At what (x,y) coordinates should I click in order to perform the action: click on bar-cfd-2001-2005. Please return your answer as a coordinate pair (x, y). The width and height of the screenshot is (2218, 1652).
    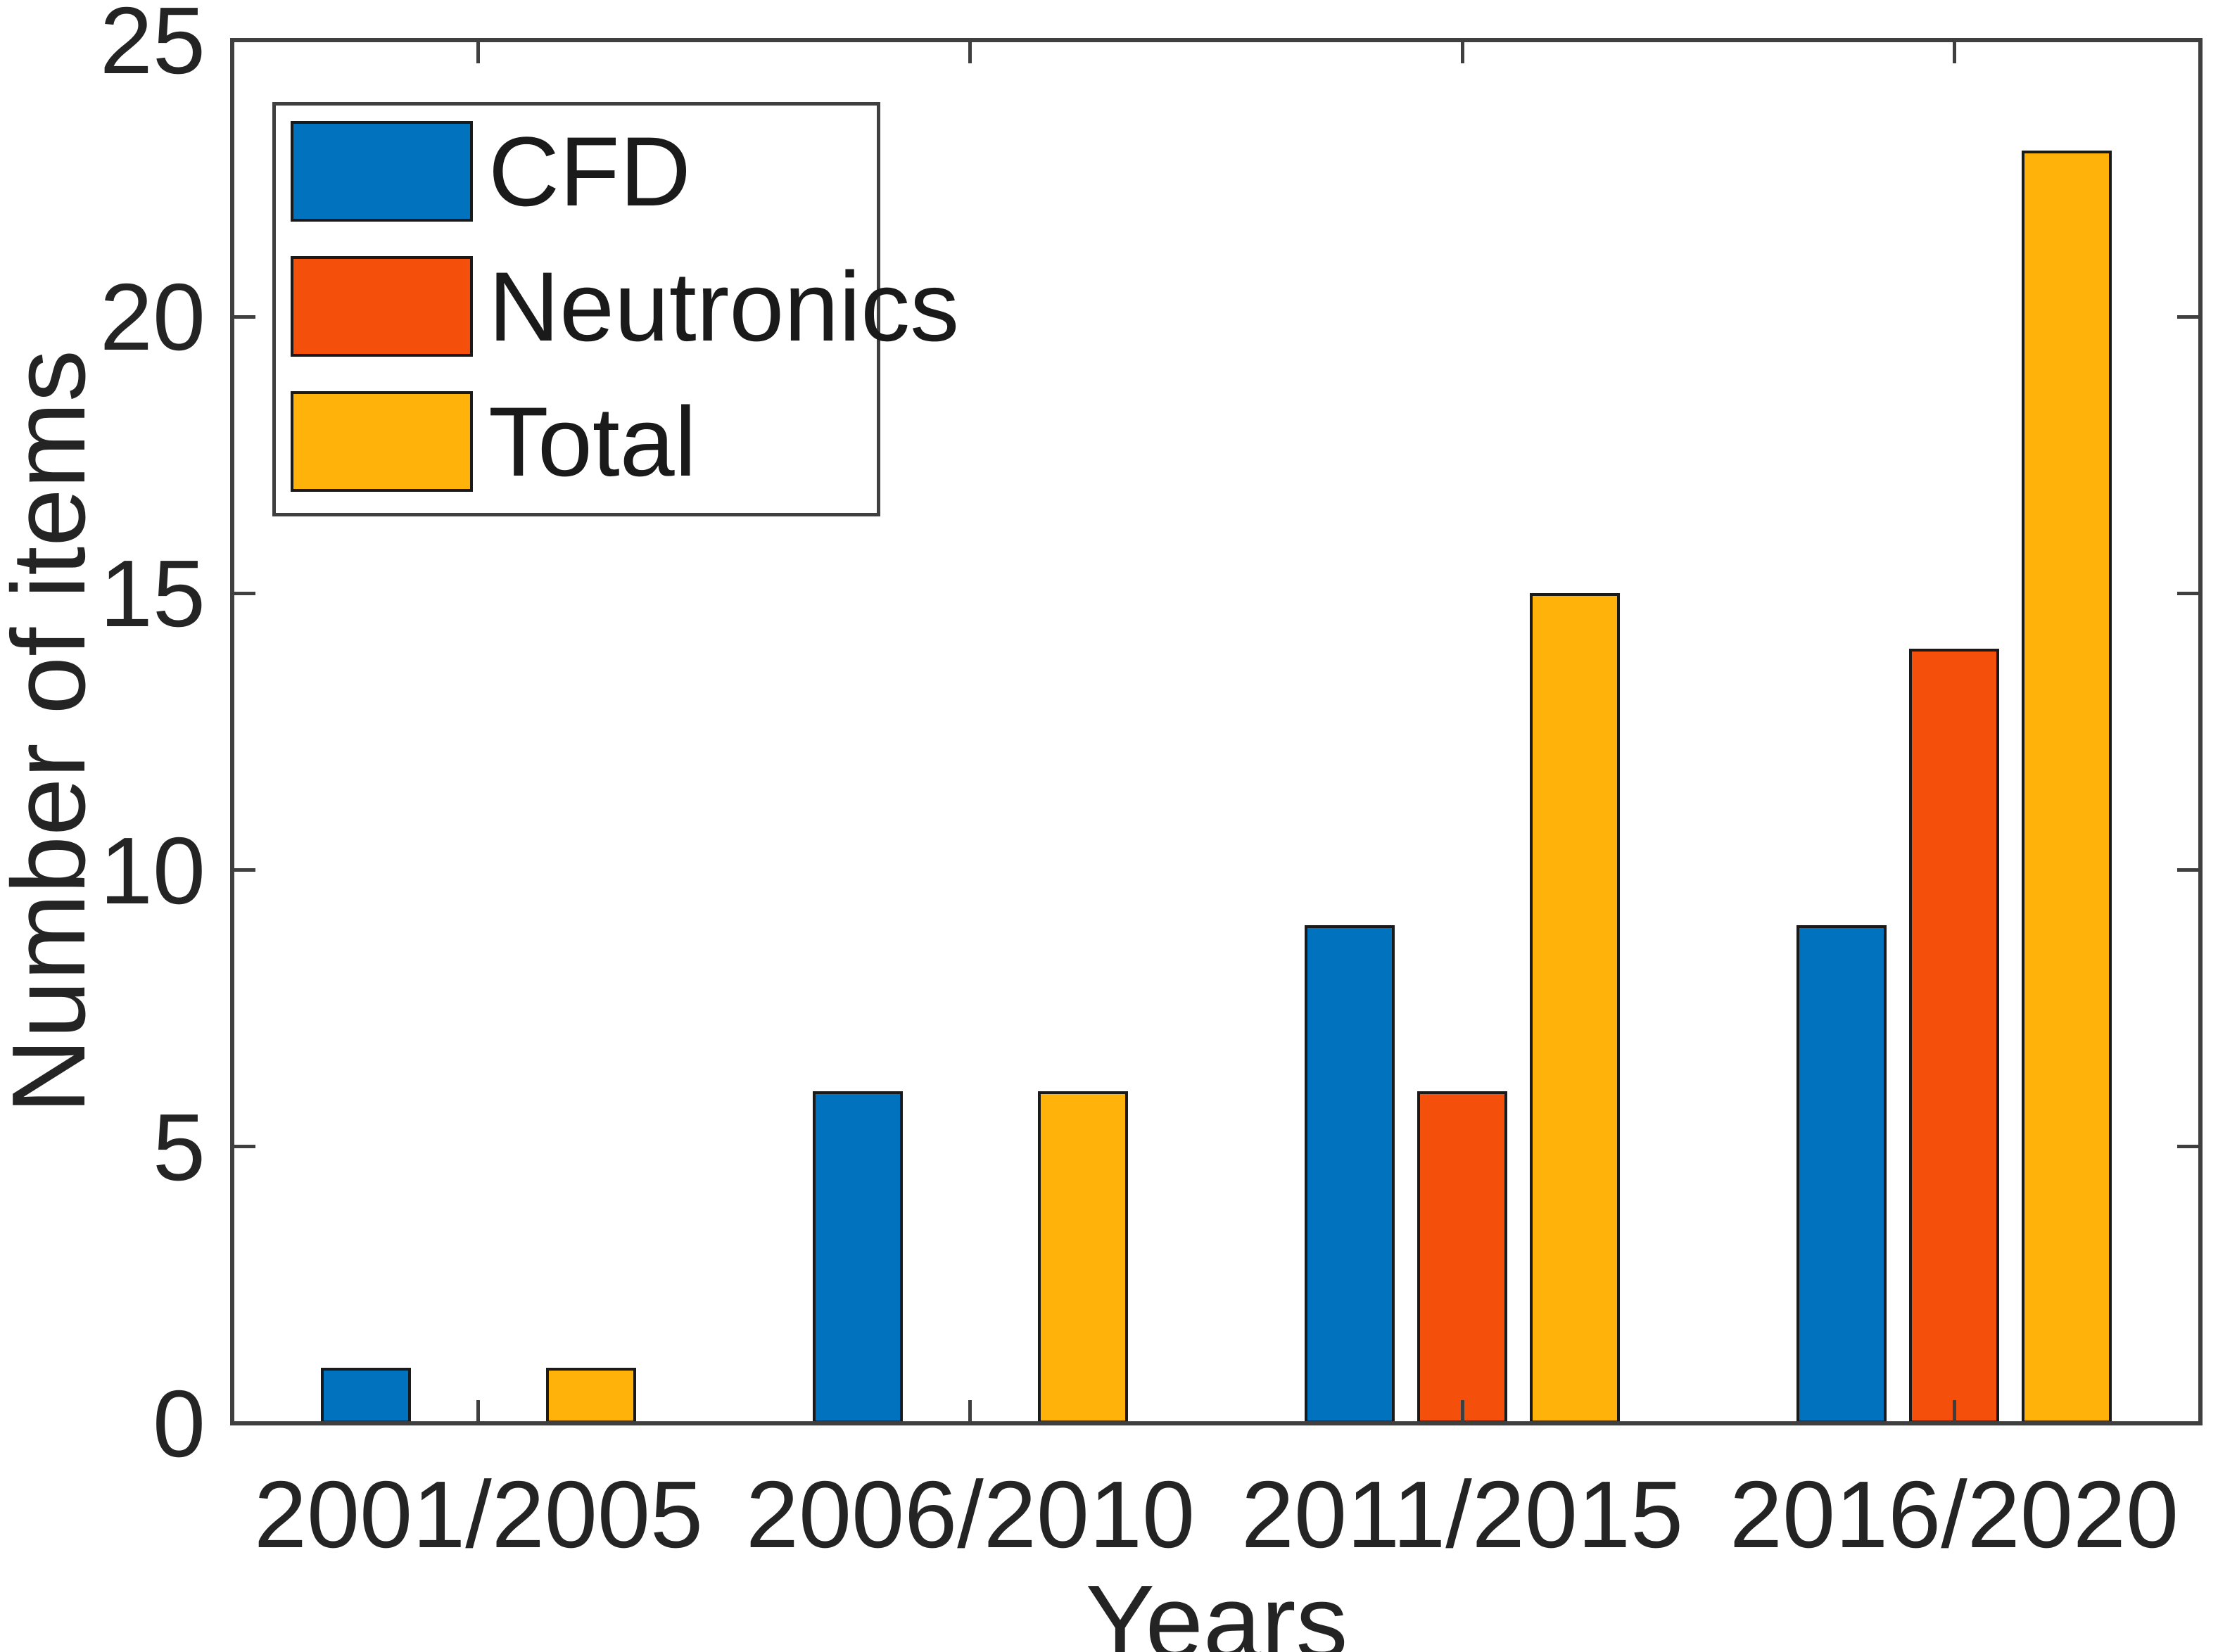
    Looking at the image, I should click on (365, 1395).